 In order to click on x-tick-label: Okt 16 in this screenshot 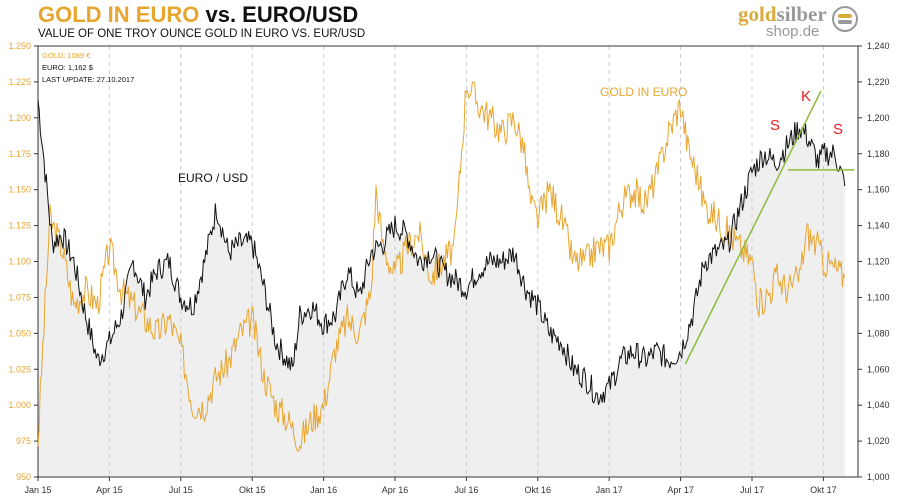, I will do `click(538, 490)`.